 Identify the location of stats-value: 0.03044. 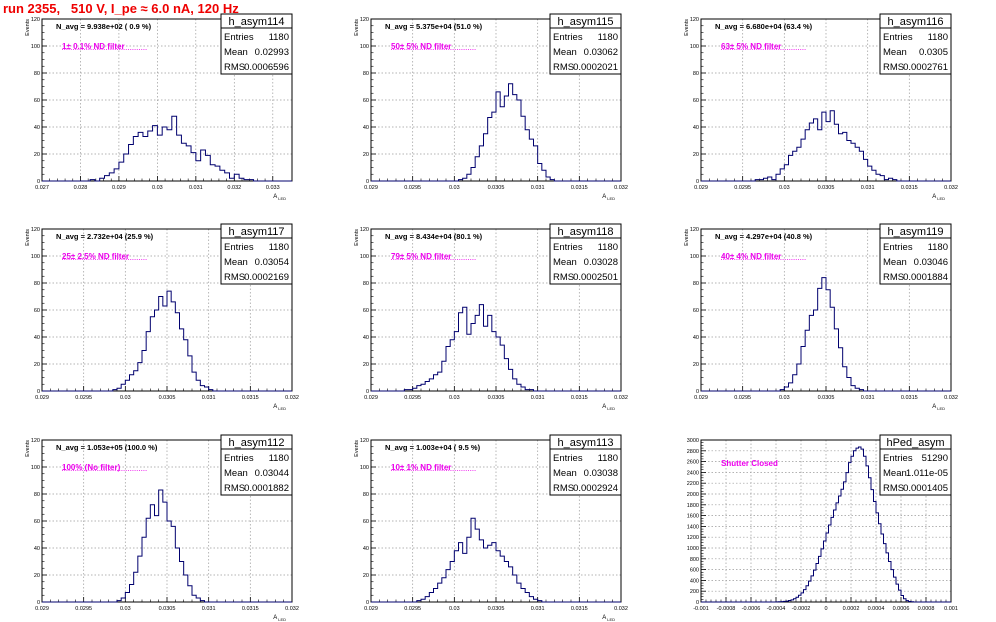
(272, 473).